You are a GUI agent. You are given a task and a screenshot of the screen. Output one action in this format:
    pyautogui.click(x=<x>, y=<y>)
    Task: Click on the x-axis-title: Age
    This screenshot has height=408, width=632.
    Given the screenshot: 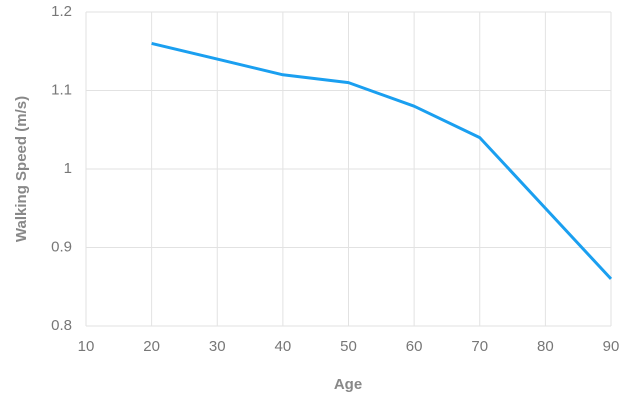 What is the action you would take?
    pyautogui.click(x=348, y=384)
    